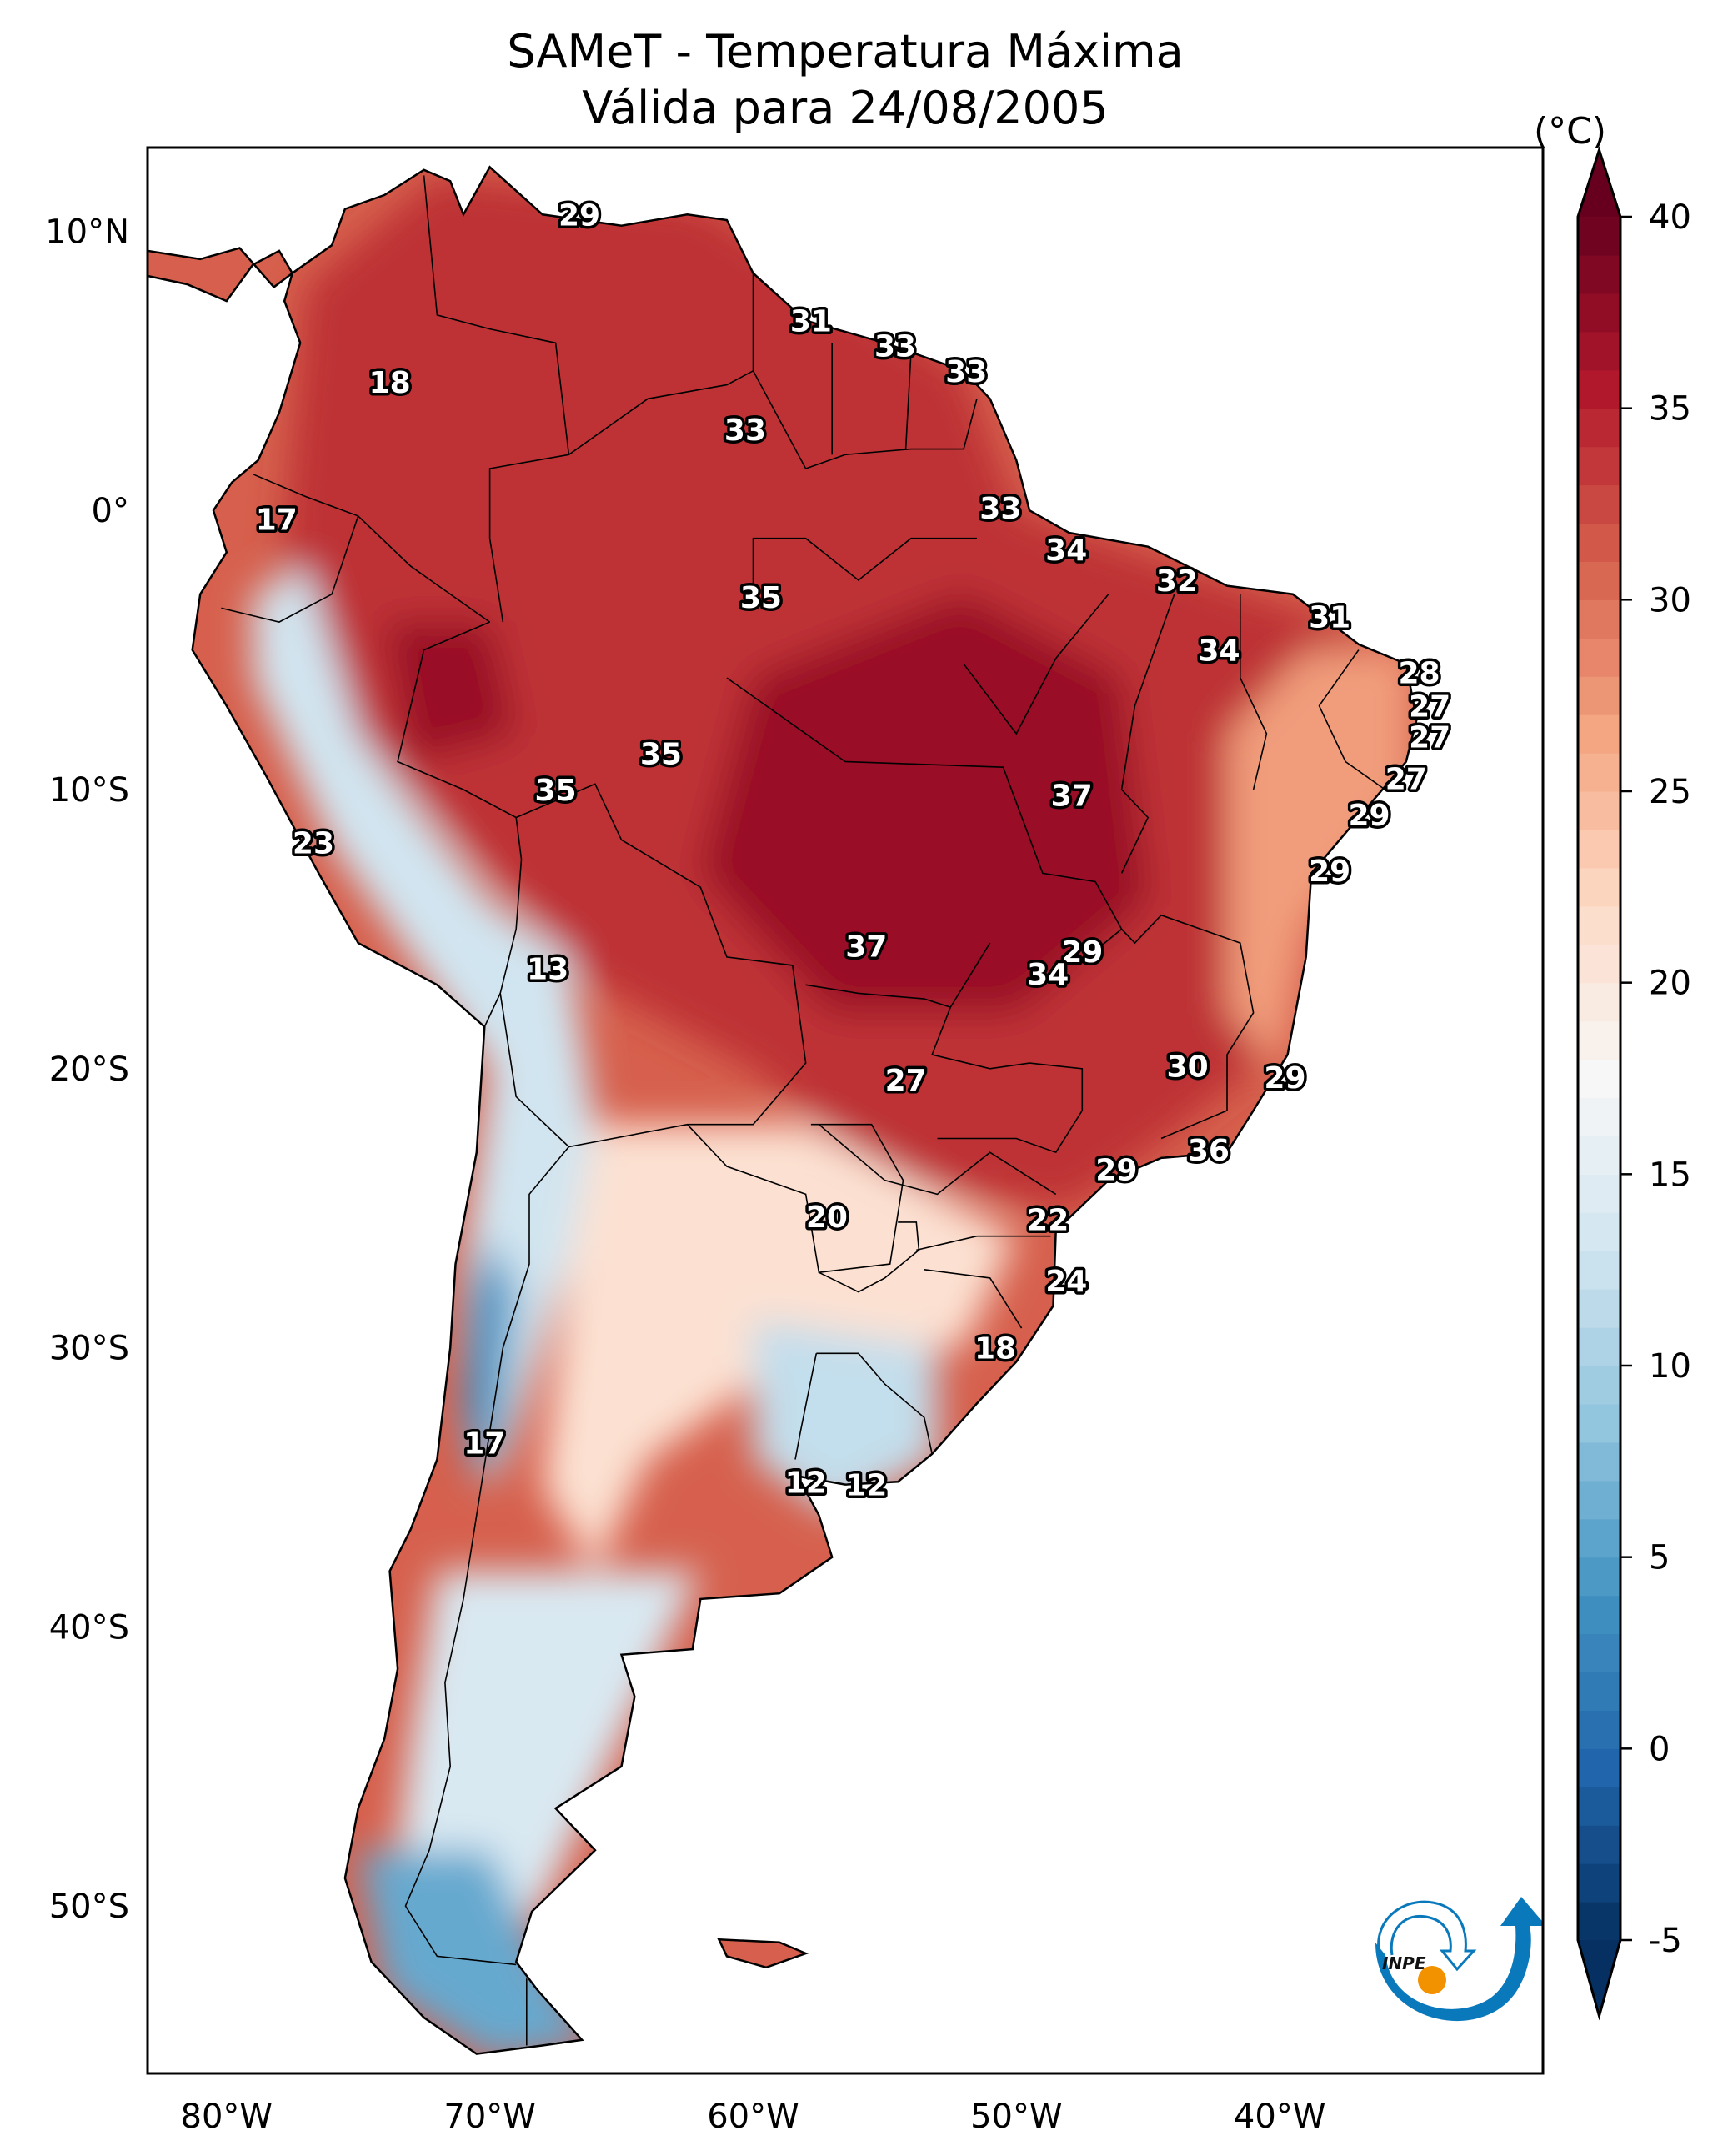 Image resolution: width=1723 pixels, height=2156 pixels. I want to click on colorbar-unit-label: (°C), so click(1571, 131).